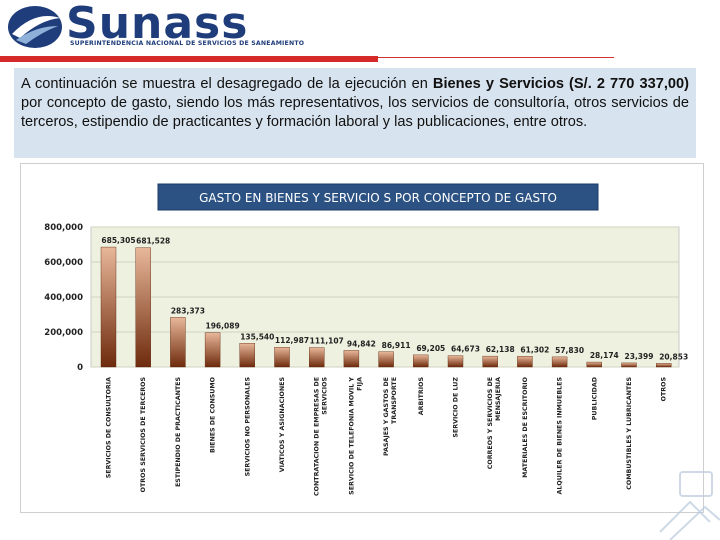  Describe the element at coordinates (213, 414) in the screenshot. I see `x-tick-label: BIENES DE CONSUMO` at that location.